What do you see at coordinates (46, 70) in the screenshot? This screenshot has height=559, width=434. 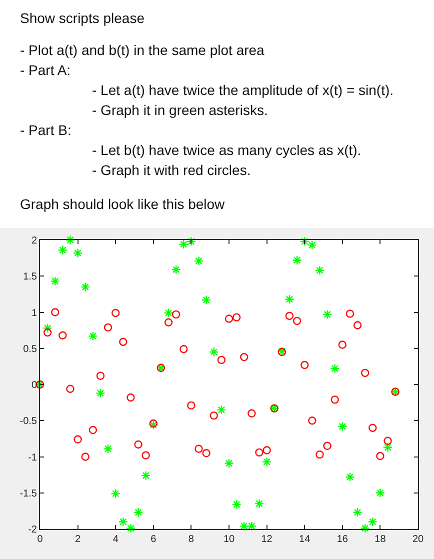 I see `text: - Part A:` at bounding box center [46, 70].